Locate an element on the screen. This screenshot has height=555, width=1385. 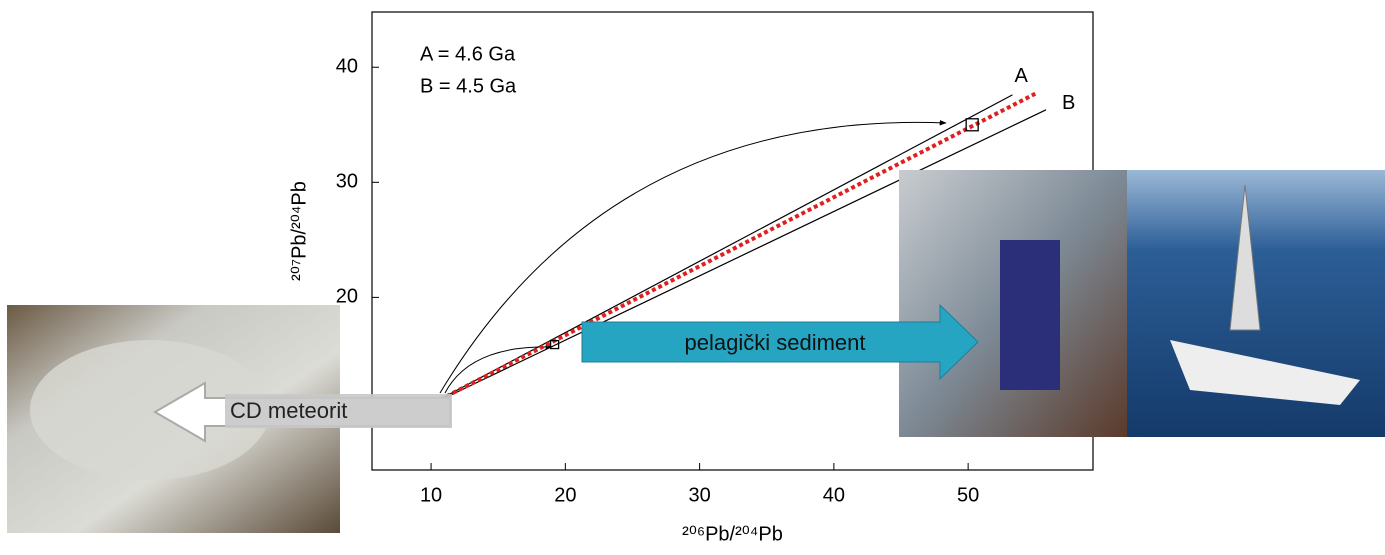
callout-label: CD meteorit is located at coordinates (288, 410).